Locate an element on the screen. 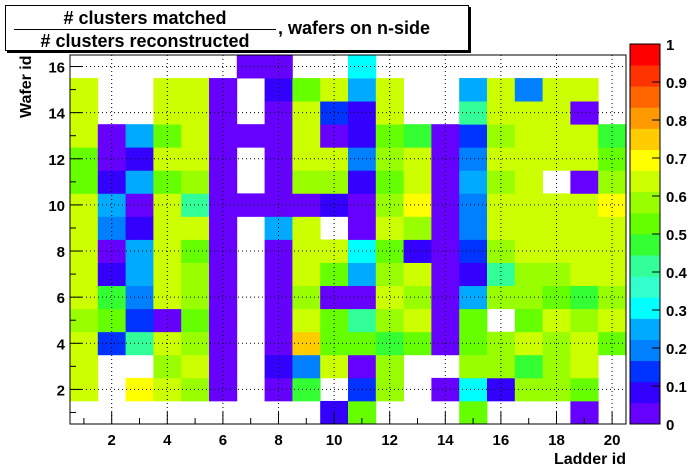  fraction-bar is located at coordinates (145, 29).